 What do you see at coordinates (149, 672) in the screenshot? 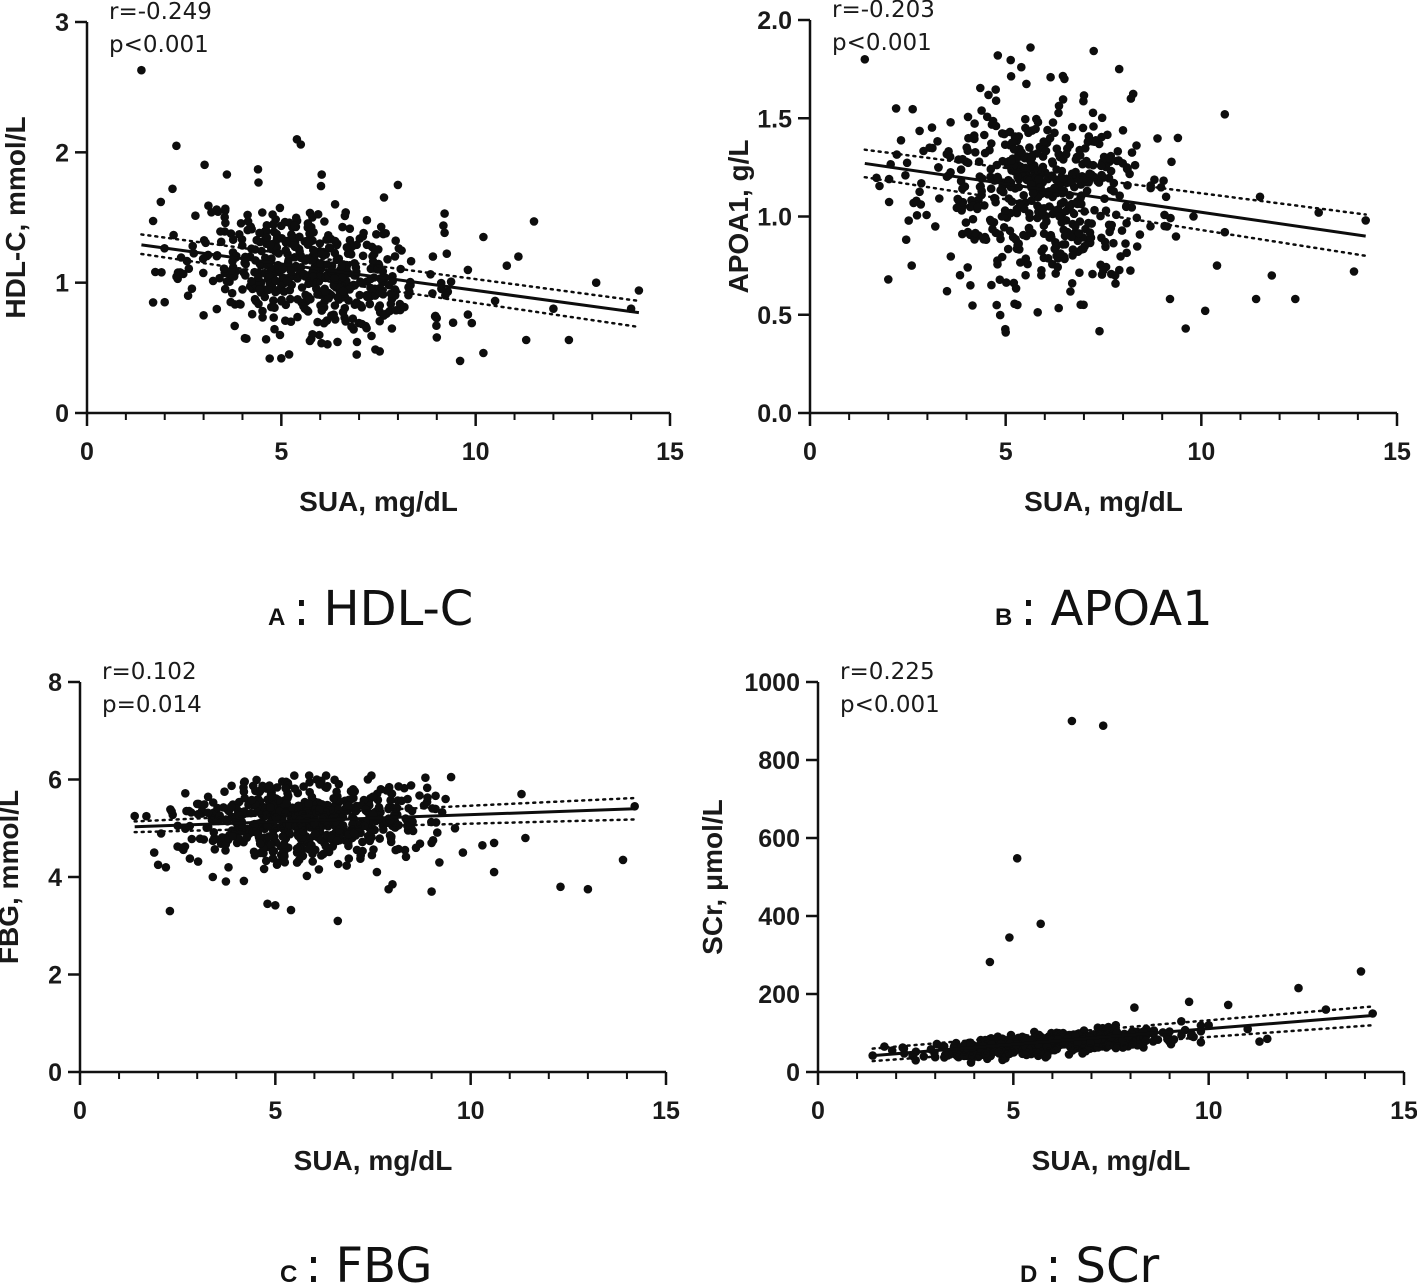
I see `stat-r: r=0.102` at bounding box center [149, 672].